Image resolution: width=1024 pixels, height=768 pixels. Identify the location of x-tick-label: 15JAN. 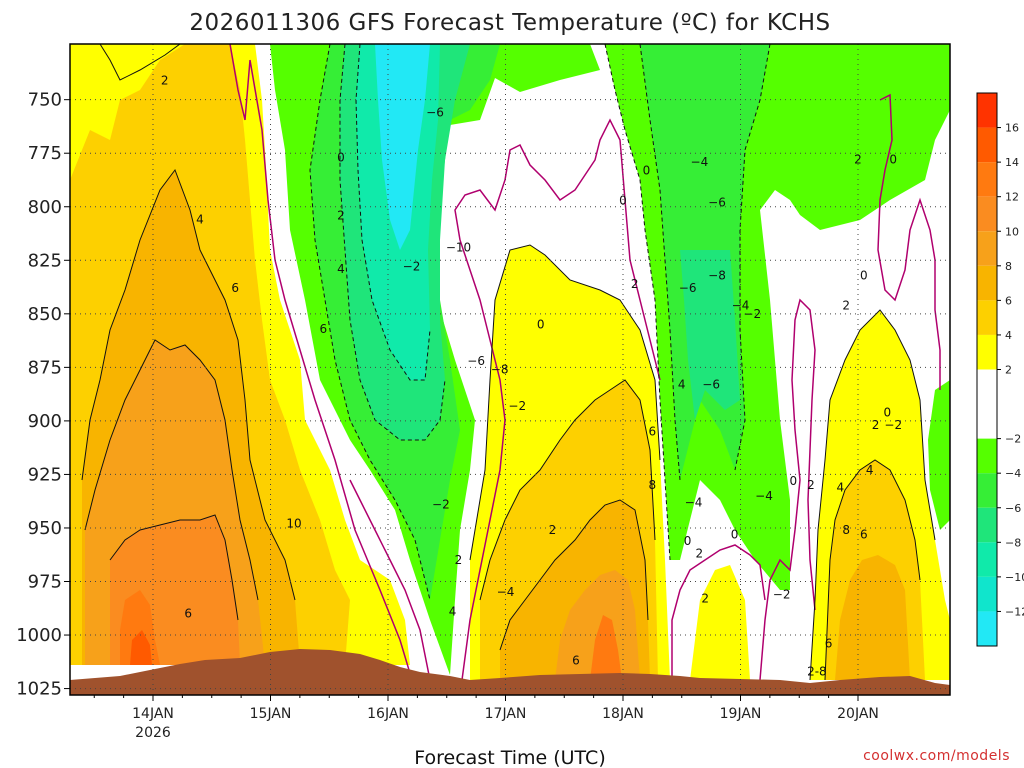
(271, 714).